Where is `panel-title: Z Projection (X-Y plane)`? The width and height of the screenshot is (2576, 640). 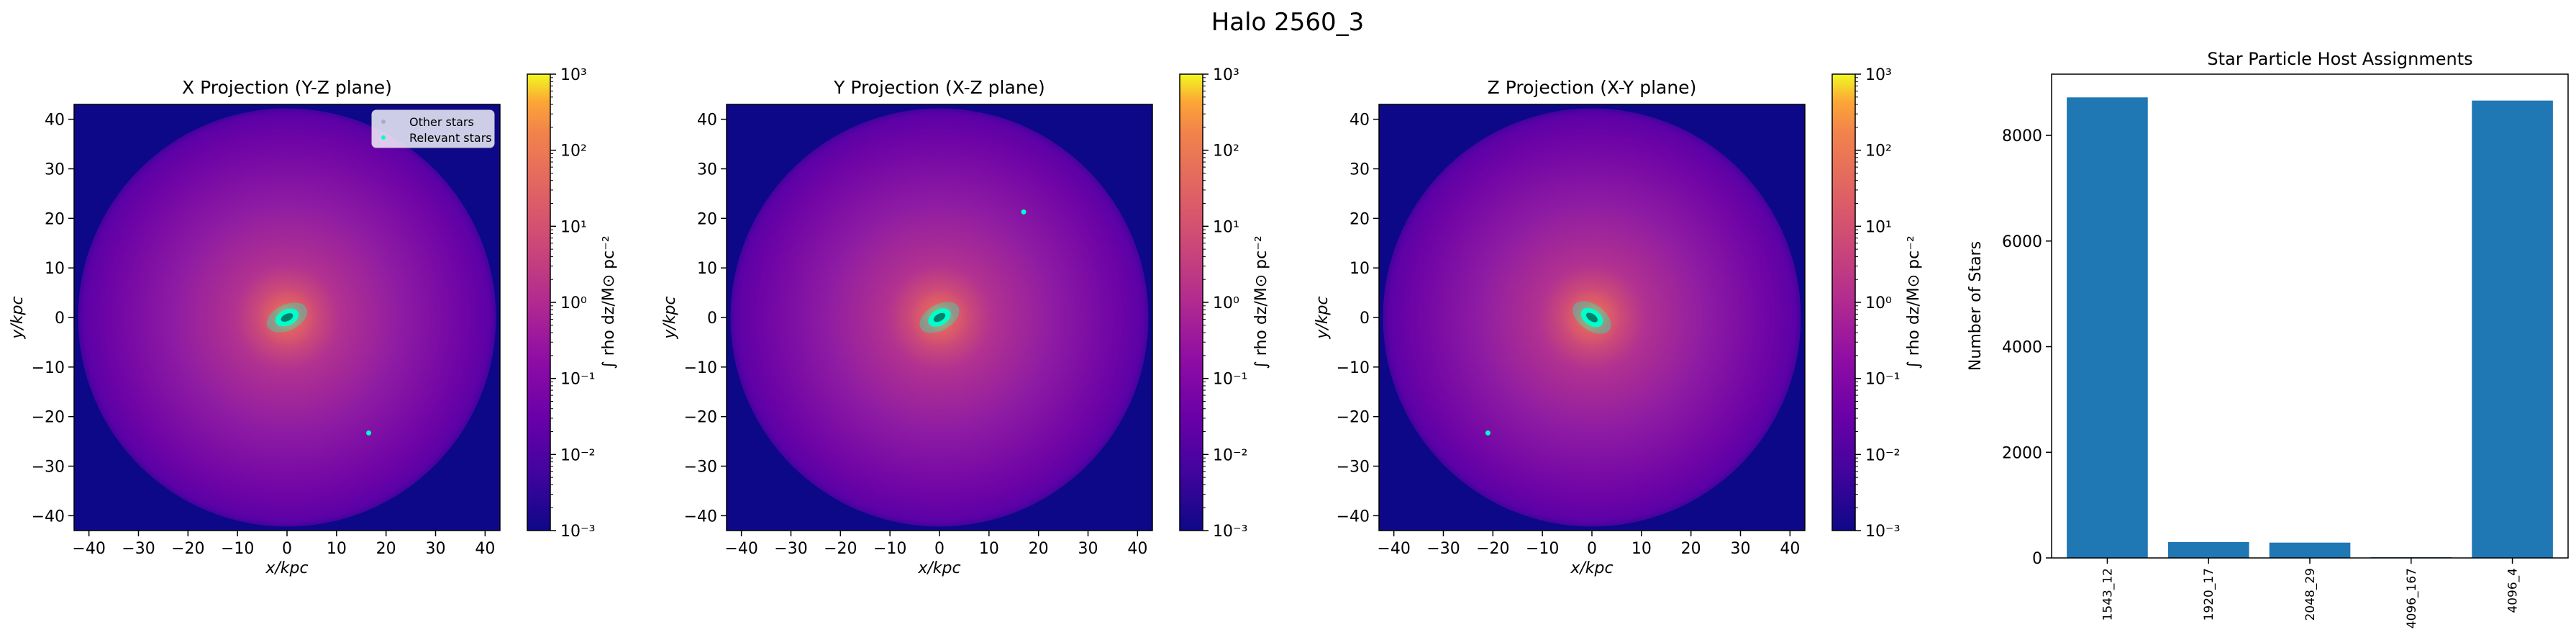 panel-title: Z Projection (X-Y plane) is located at coordinates (1592, 87).